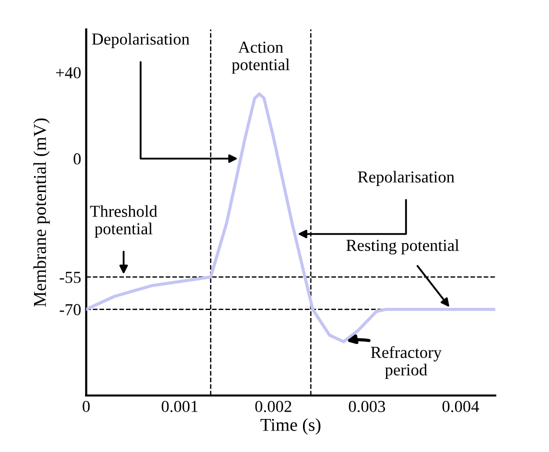  Describe the element at coordinates (41, 212) in the screenshot. I see `y-axis-title: Membrane potential (mV)` at that location.